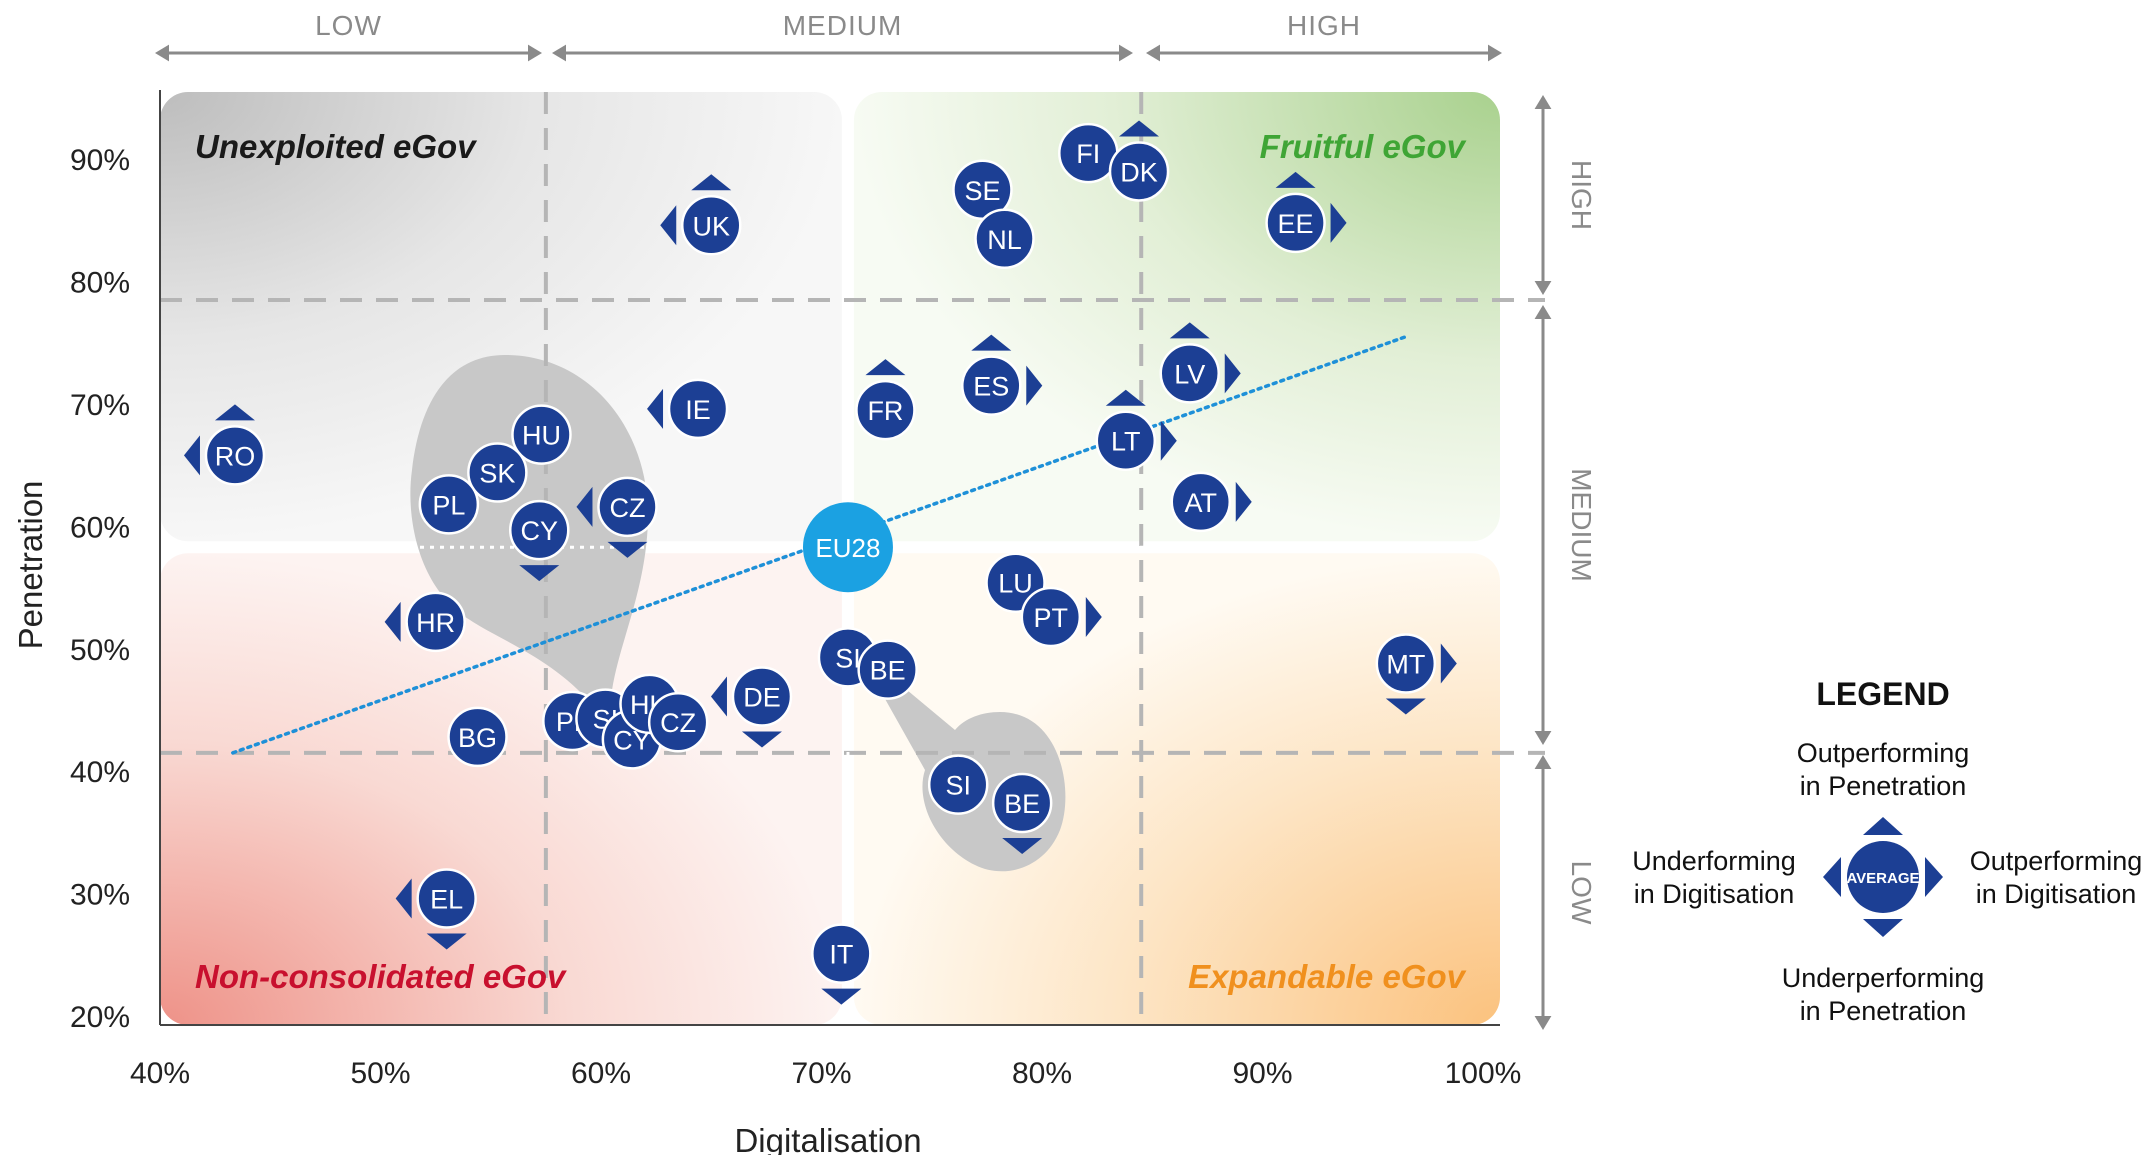  What do you see at coordinates (100, 1017) in the screenshot?
I see `y-tick-label: 20%` at bounding box center [100, 1017].